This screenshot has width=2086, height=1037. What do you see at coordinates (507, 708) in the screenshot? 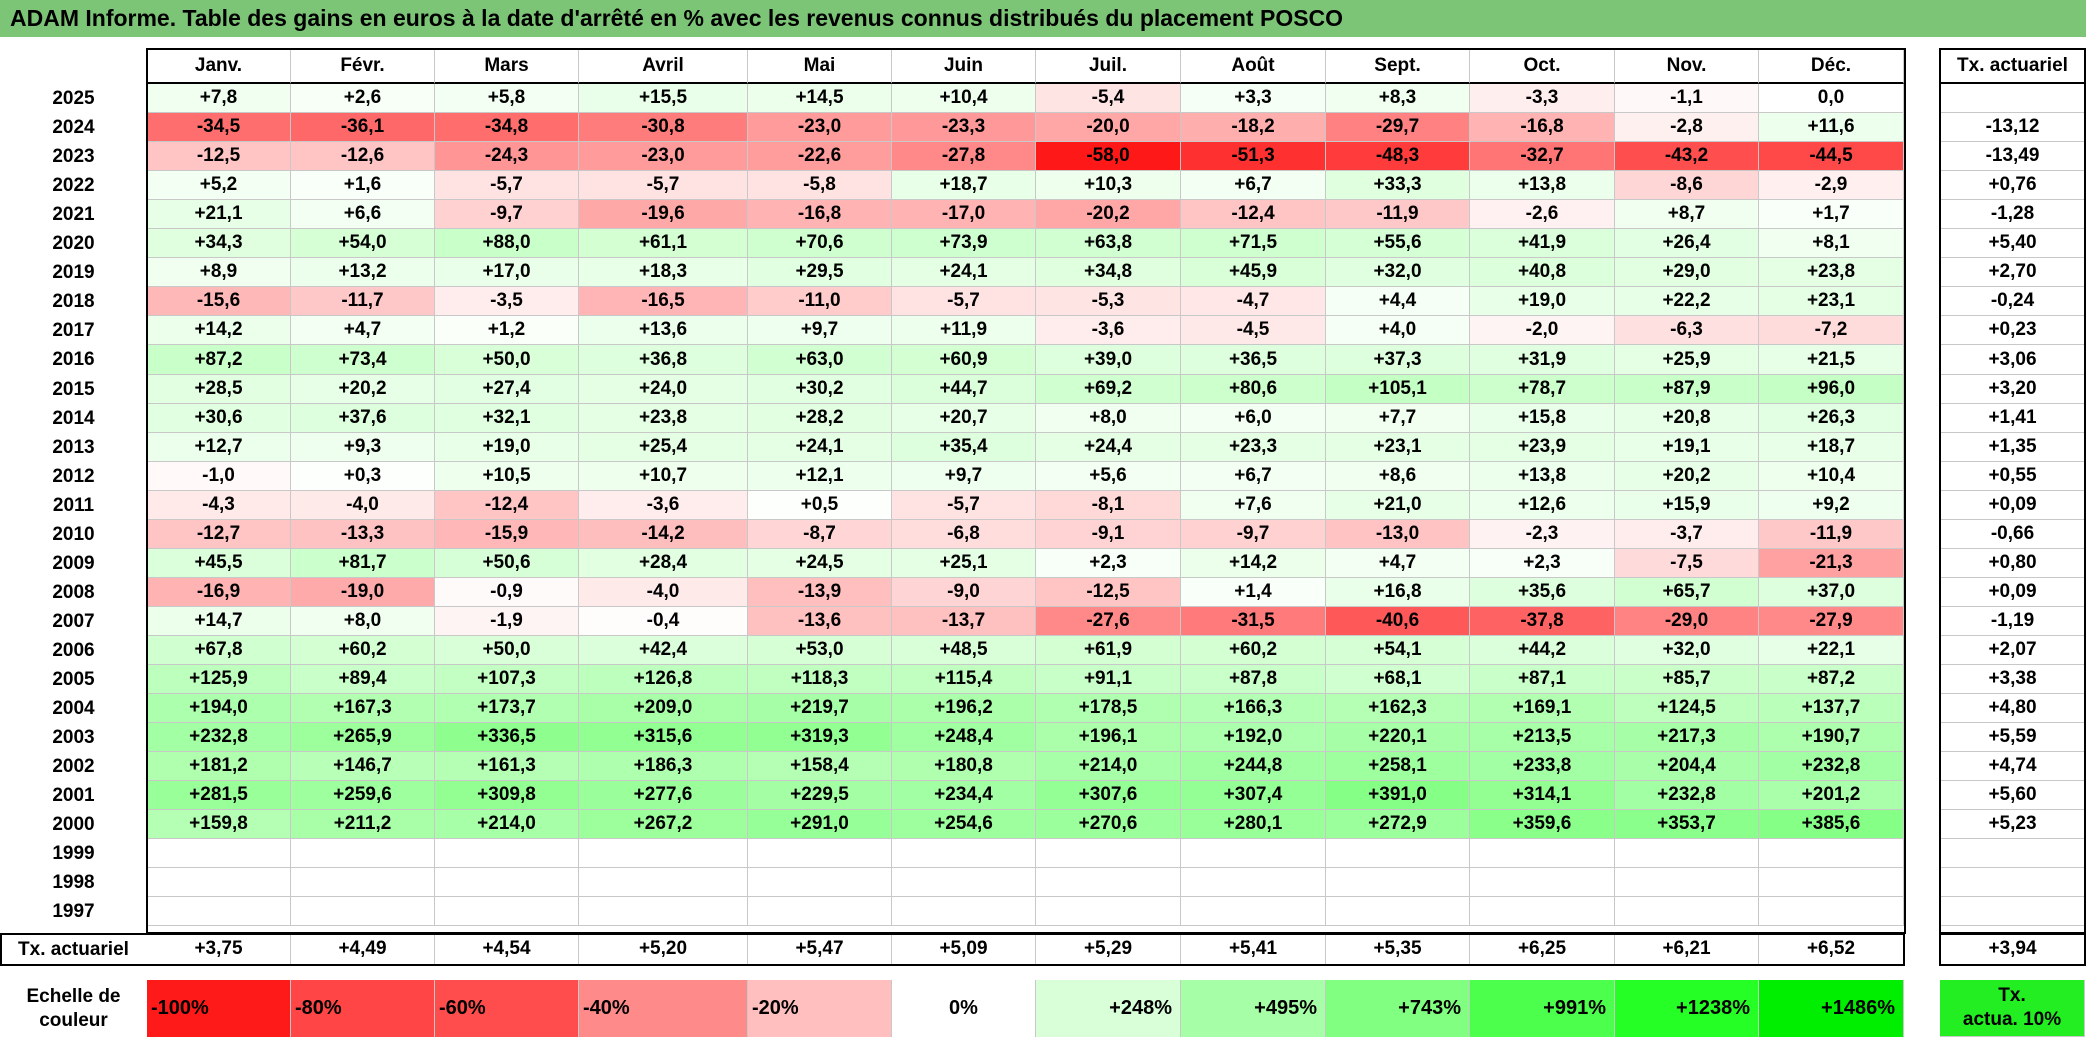
I see `table-cell: +173,7` at bounding box center [507, 708].